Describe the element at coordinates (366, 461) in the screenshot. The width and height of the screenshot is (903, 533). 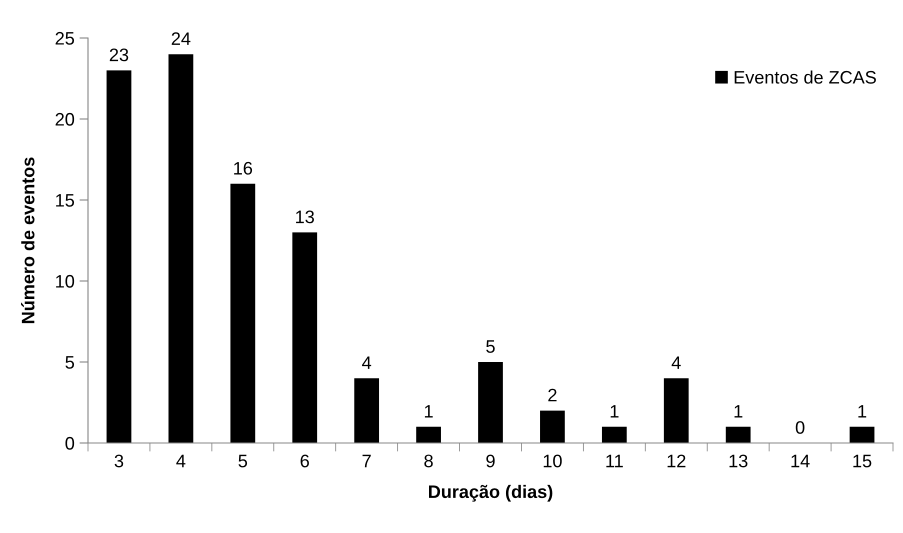
I see `x-tick-label: 7` at that location.